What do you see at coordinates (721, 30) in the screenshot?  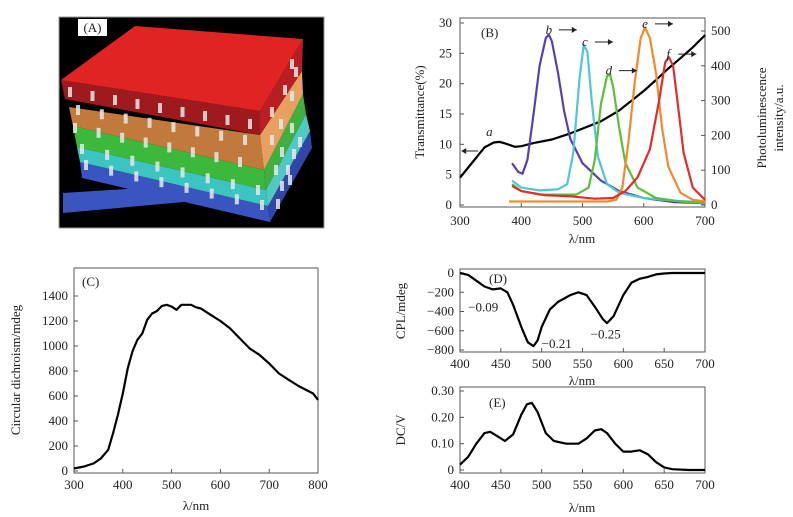 I see `y2-tick-label: 500` at bounding box center [721, 30].